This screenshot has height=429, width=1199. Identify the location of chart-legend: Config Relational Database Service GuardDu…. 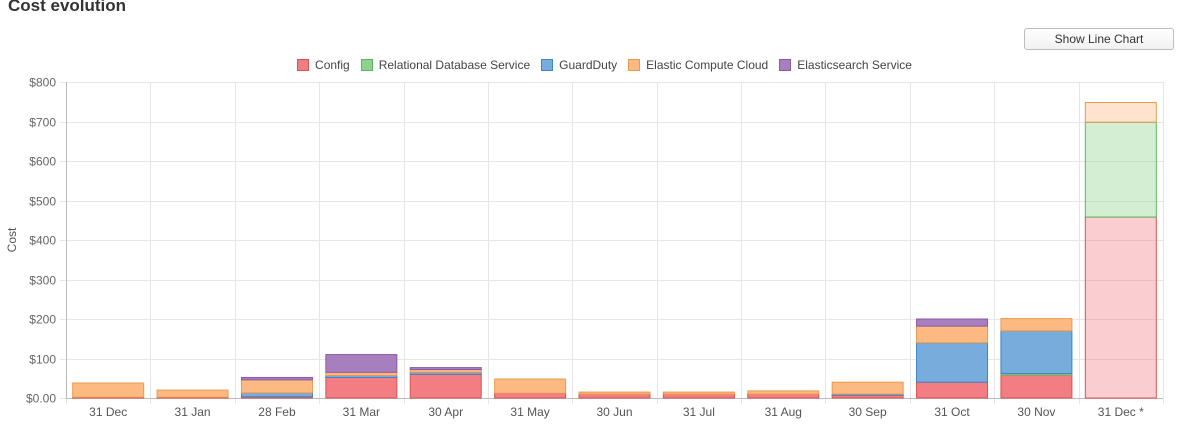
(599, 65).